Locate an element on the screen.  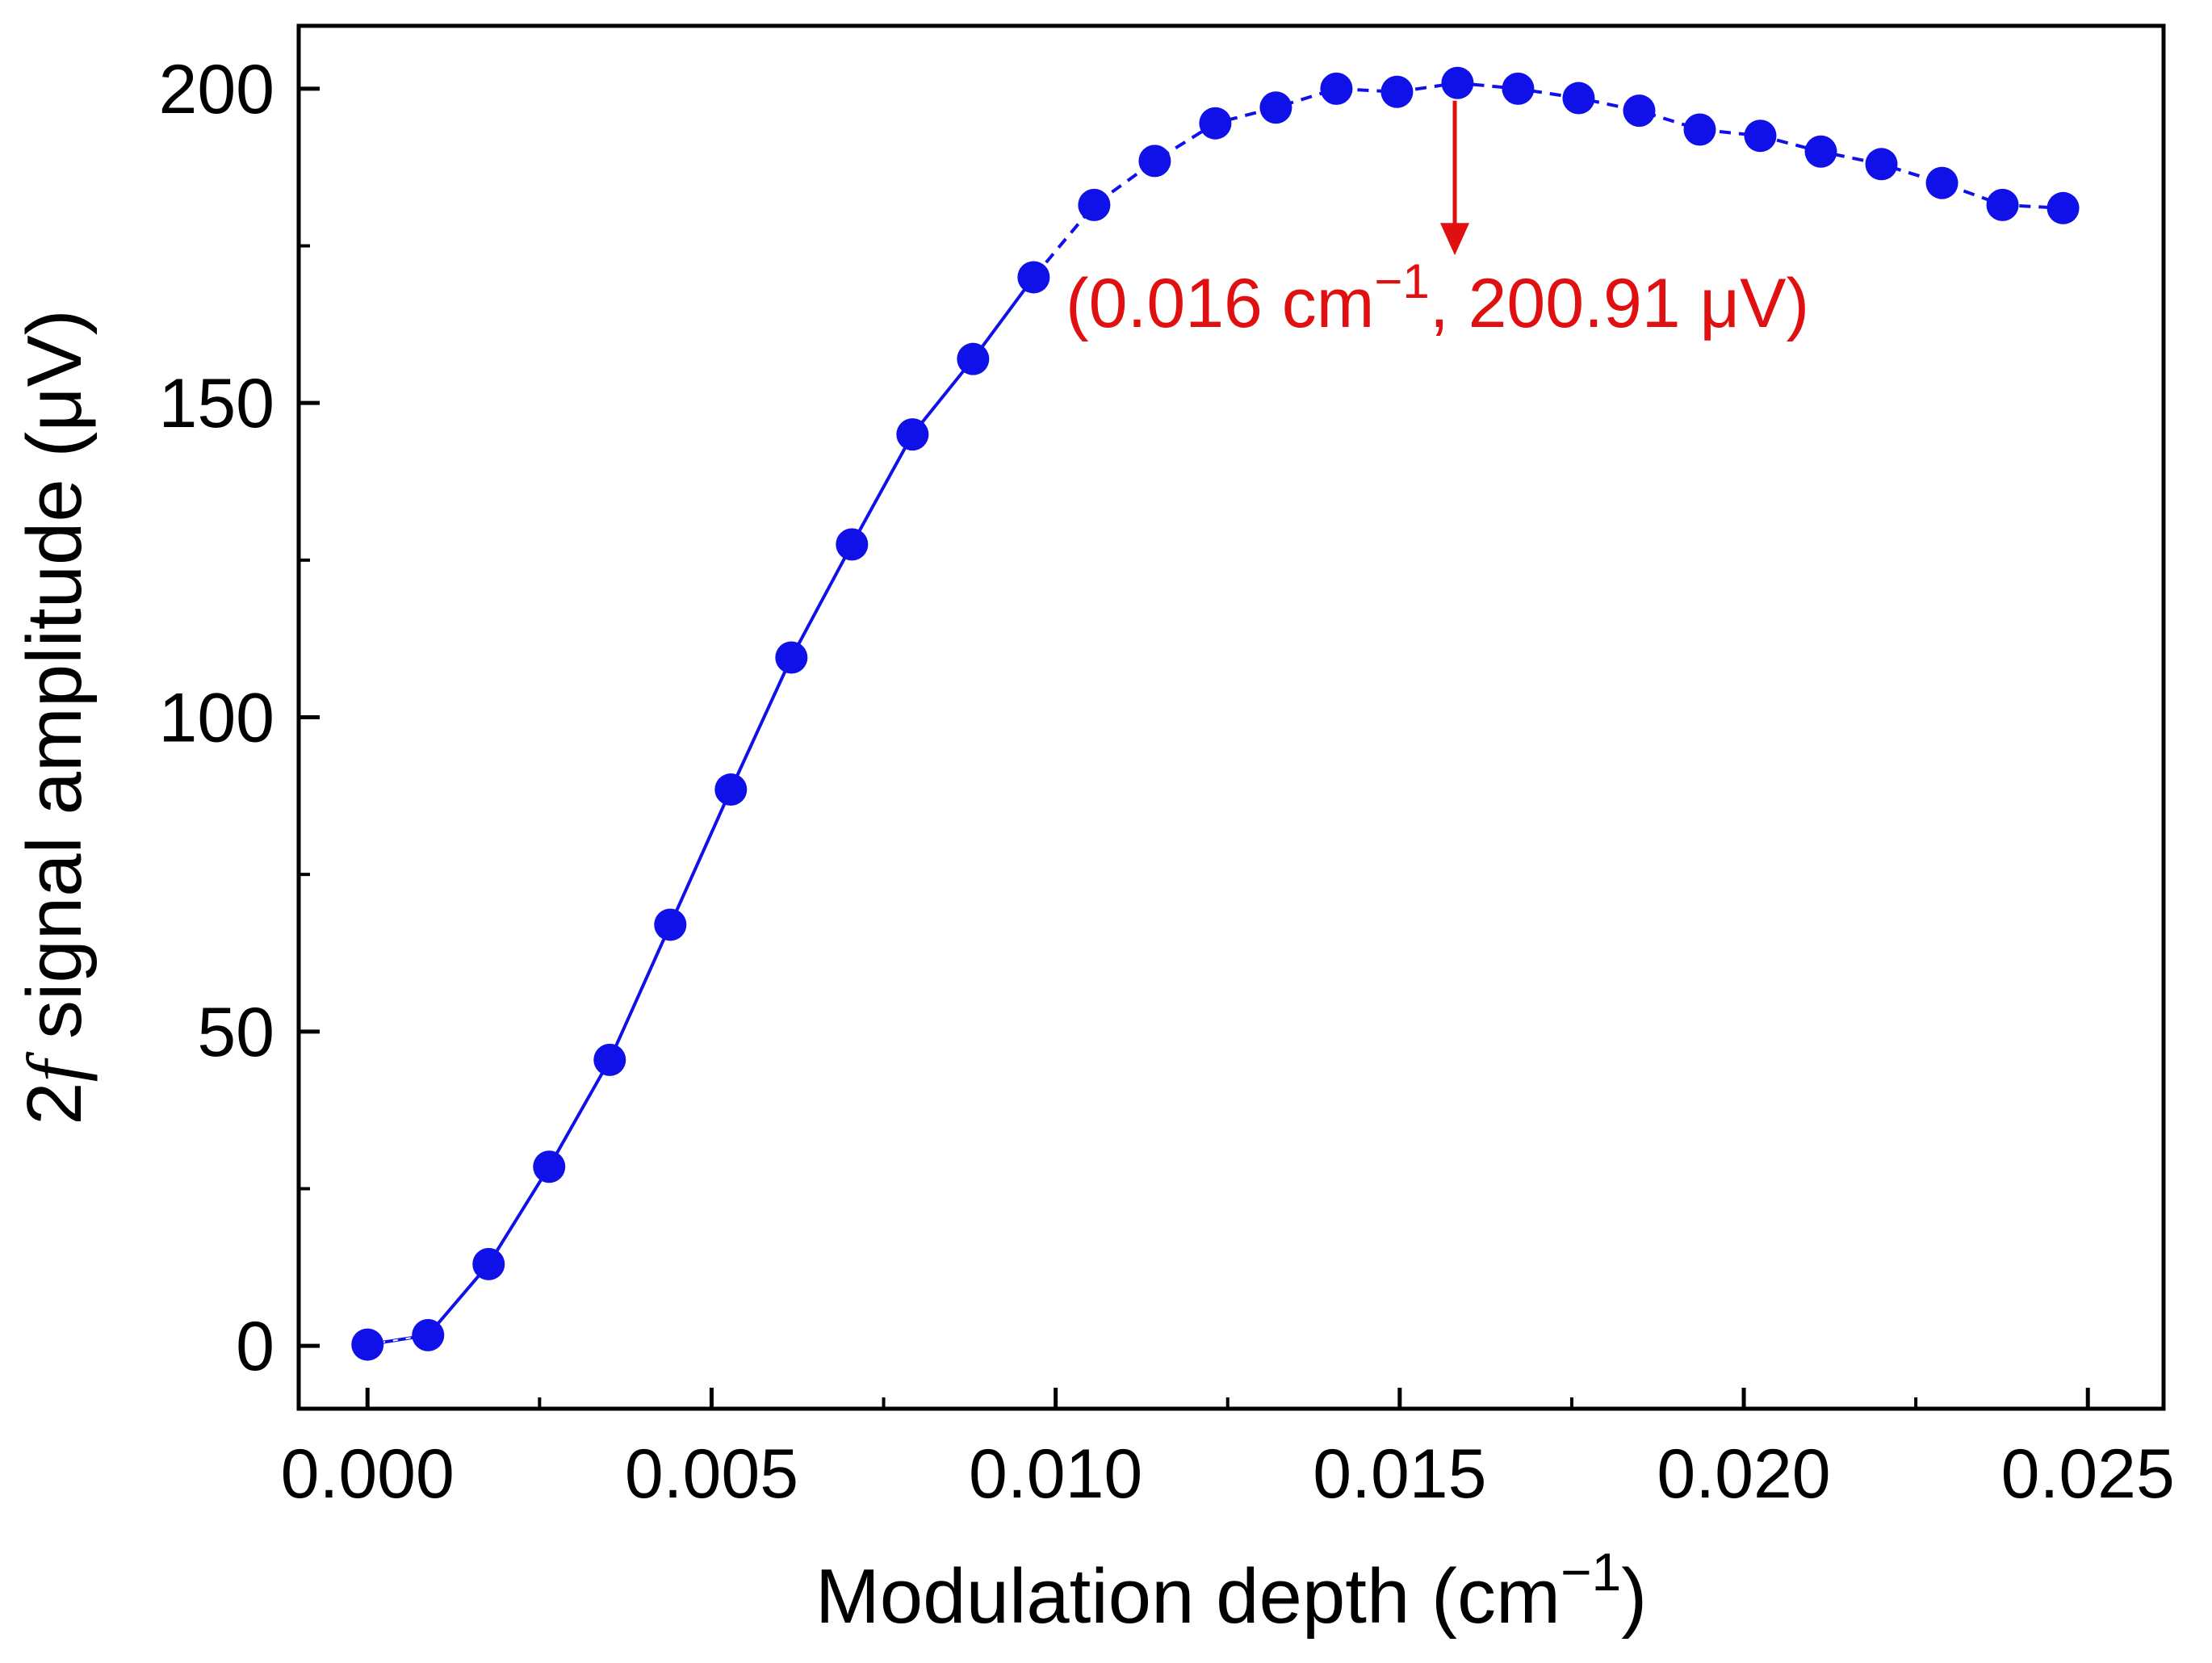
x-tick-label: 0.020 is located at coordinates (1743, 1474).